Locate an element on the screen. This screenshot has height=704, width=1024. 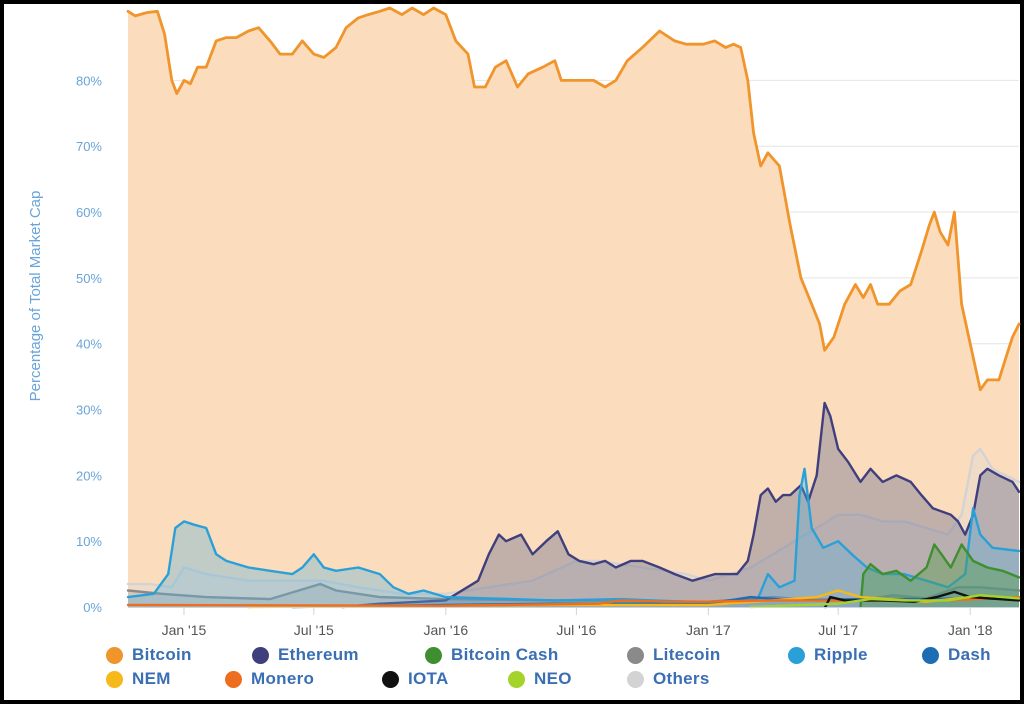
legend-marker-ripple is located at coordinates (796, 655).